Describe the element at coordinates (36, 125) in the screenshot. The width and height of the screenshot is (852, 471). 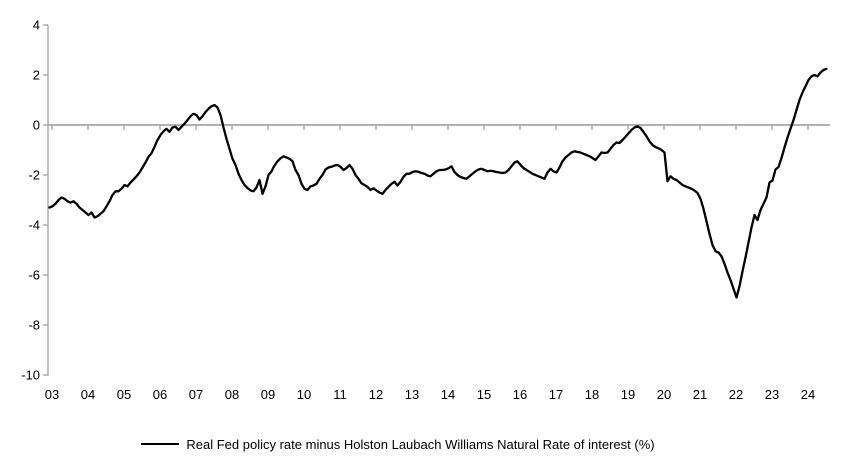
I see `y-axis-tick-label: 0` at that location.